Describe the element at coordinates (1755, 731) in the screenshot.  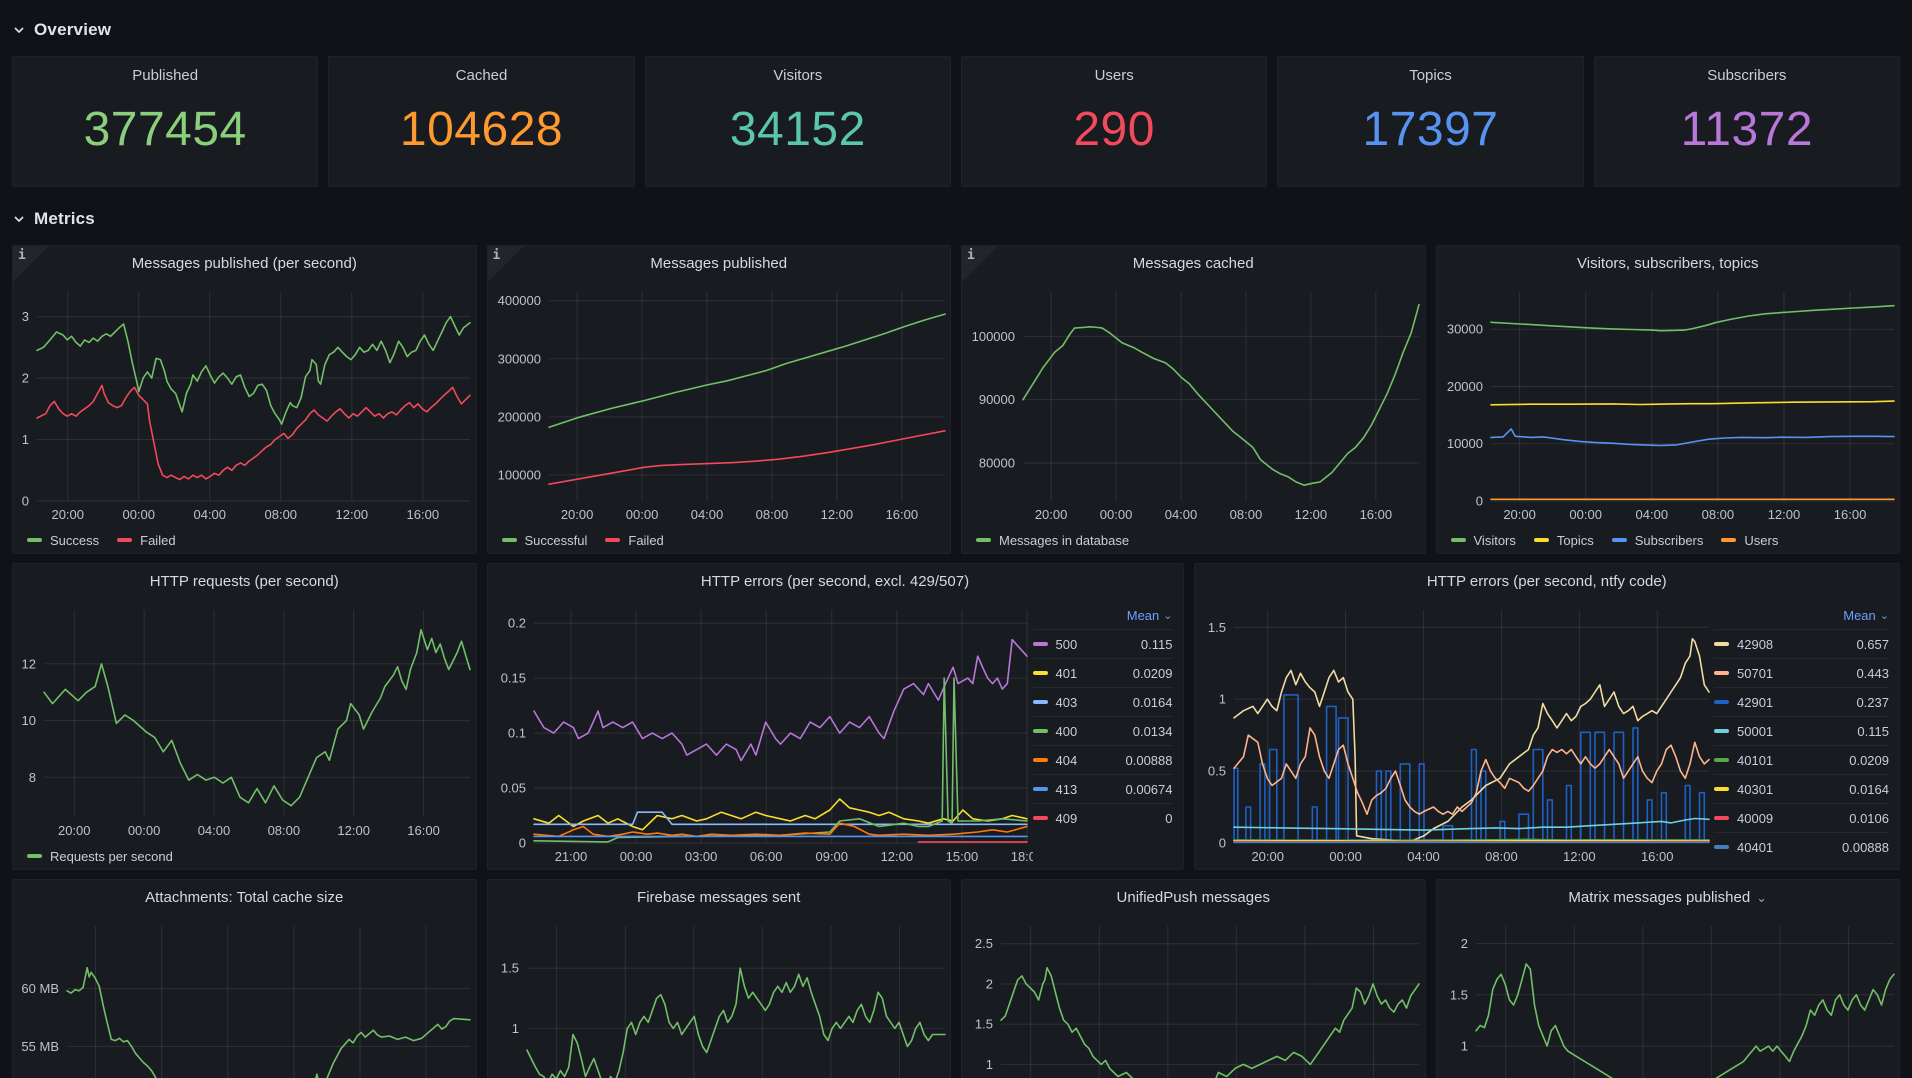
I see `legend-series-label: 50001` at that location.